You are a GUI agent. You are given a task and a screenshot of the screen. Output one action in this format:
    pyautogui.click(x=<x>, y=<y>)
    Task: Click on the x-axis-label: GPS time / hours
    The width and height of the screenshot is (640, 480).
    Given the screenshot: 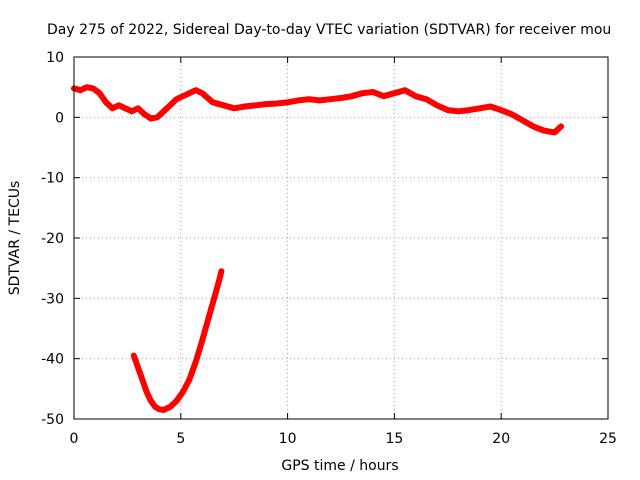 What is the action you would take?
    pyautogui.click(x=339, y=466)
    